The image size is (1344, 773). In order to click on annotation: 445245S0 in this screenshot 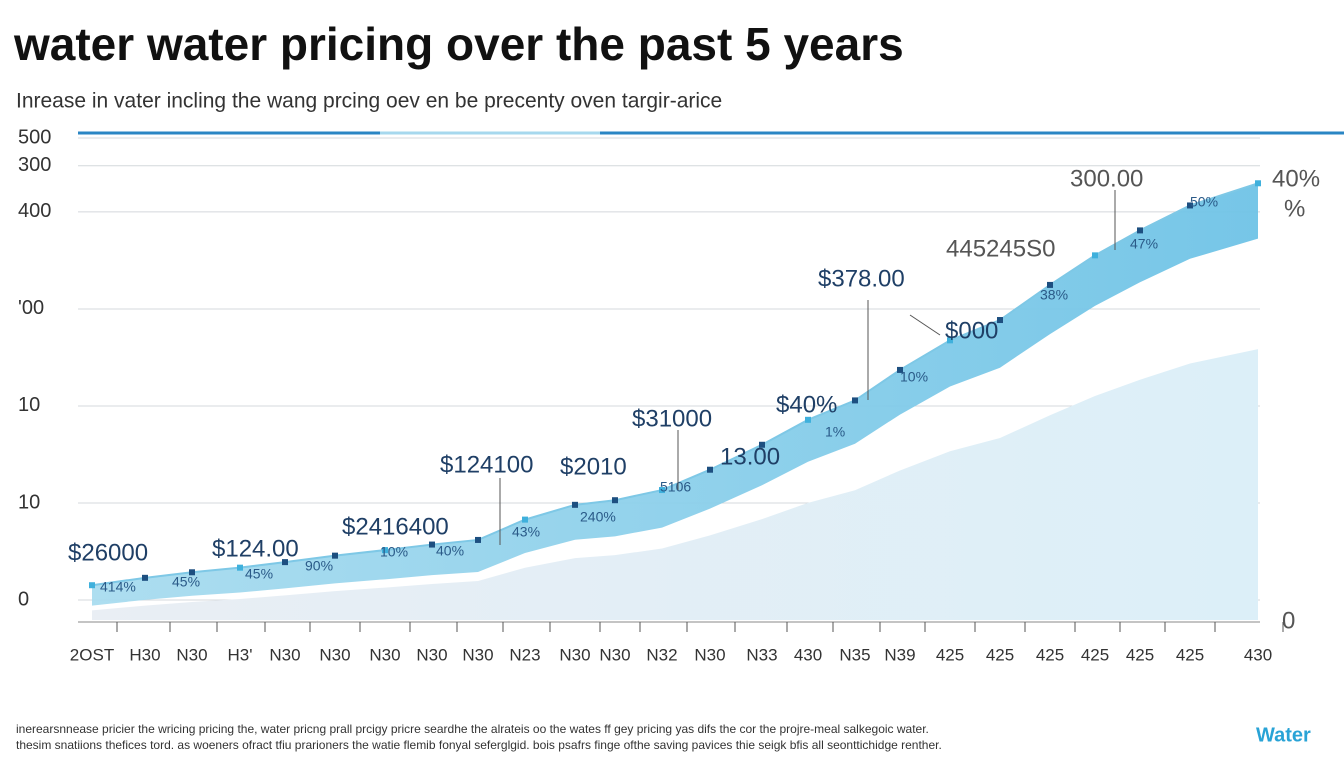, I will do `click(1000, 248)`.